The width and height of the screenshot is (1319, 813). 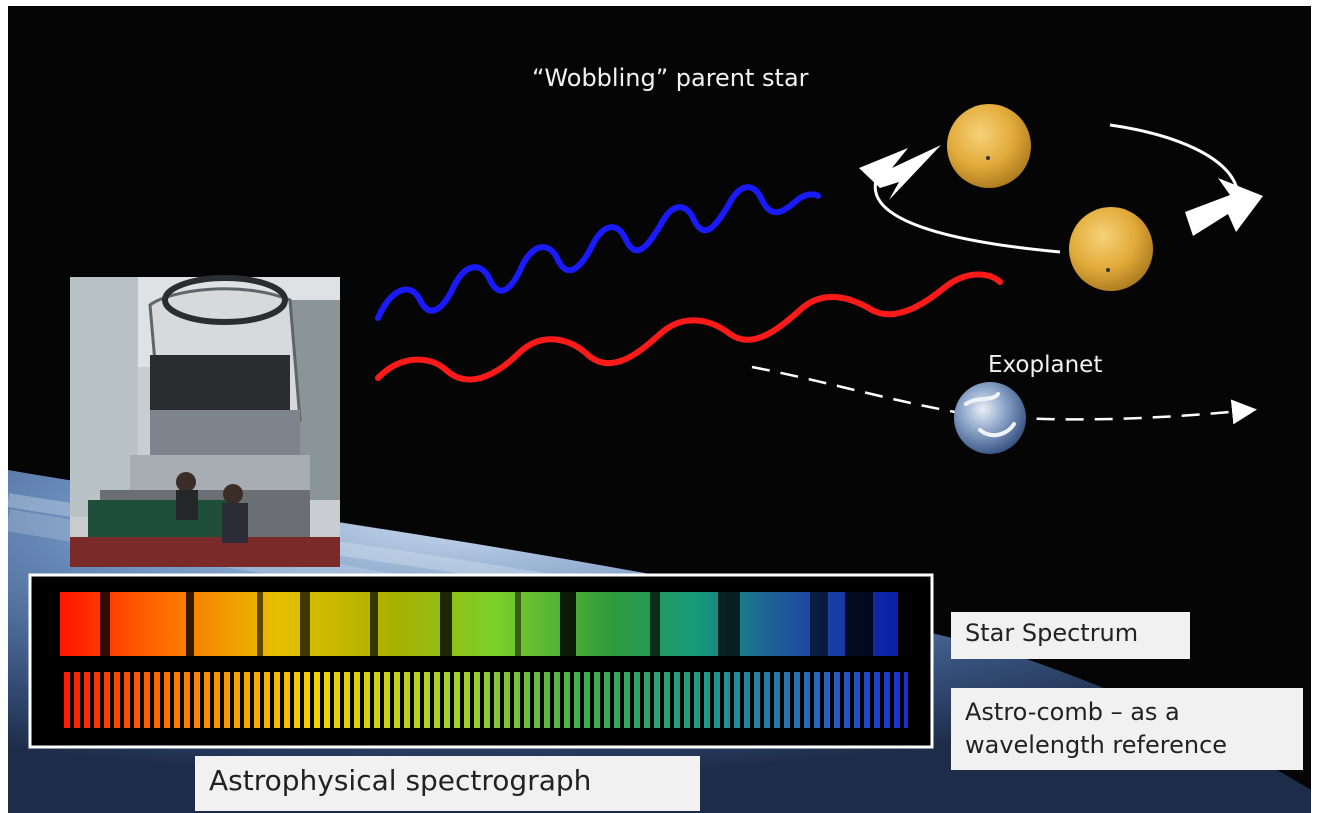 I want to click on star-spectrum-strip, so click(x=479, y=624).